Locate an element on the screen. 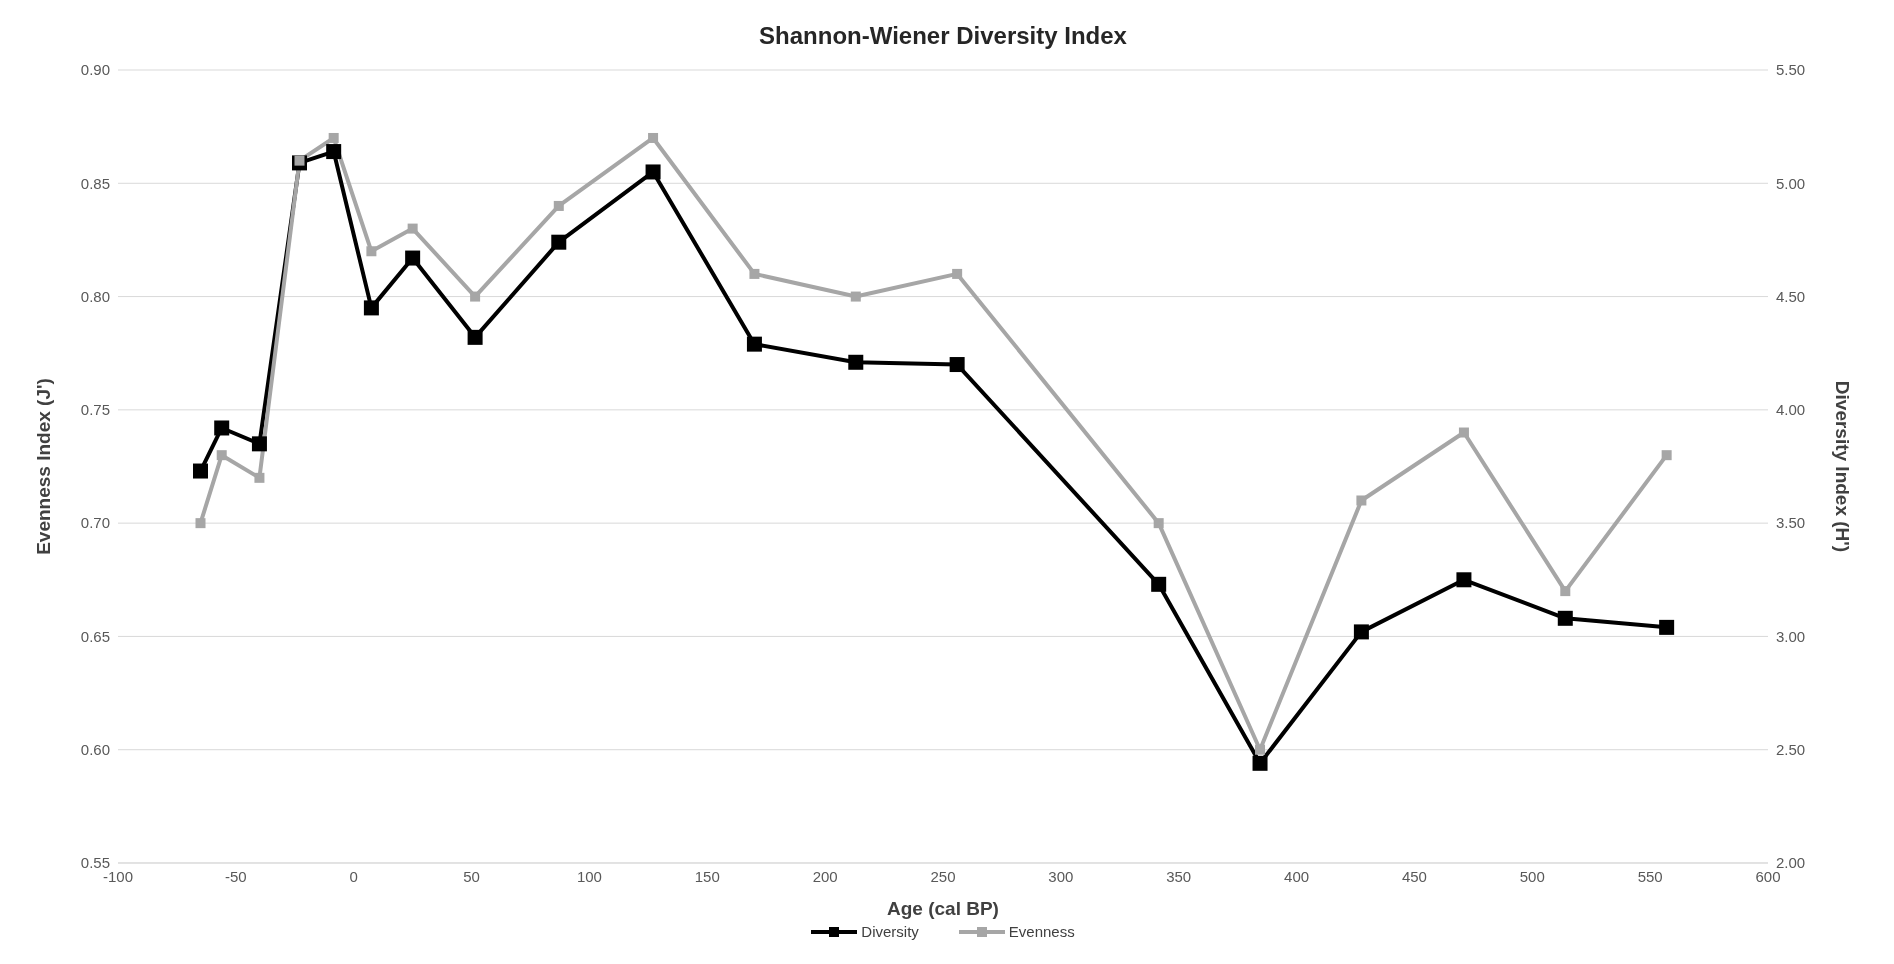  y-tick-label: 0.75 is located at coordinates (95, 410).